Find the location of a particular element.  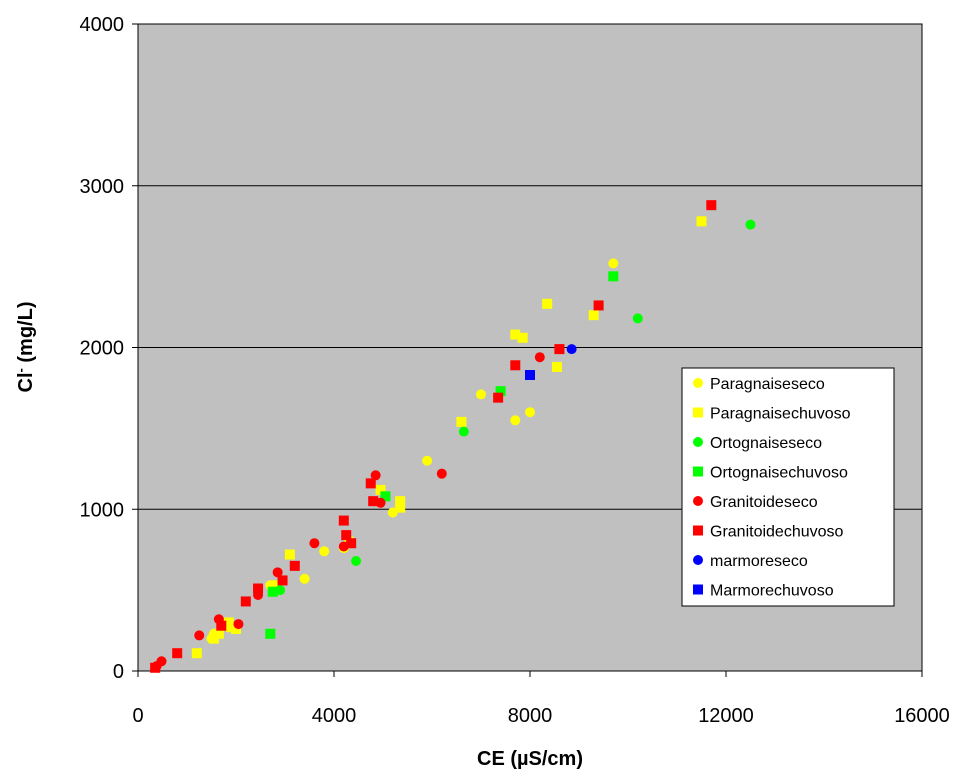

series-6-points is located at coordinates (571, 349).